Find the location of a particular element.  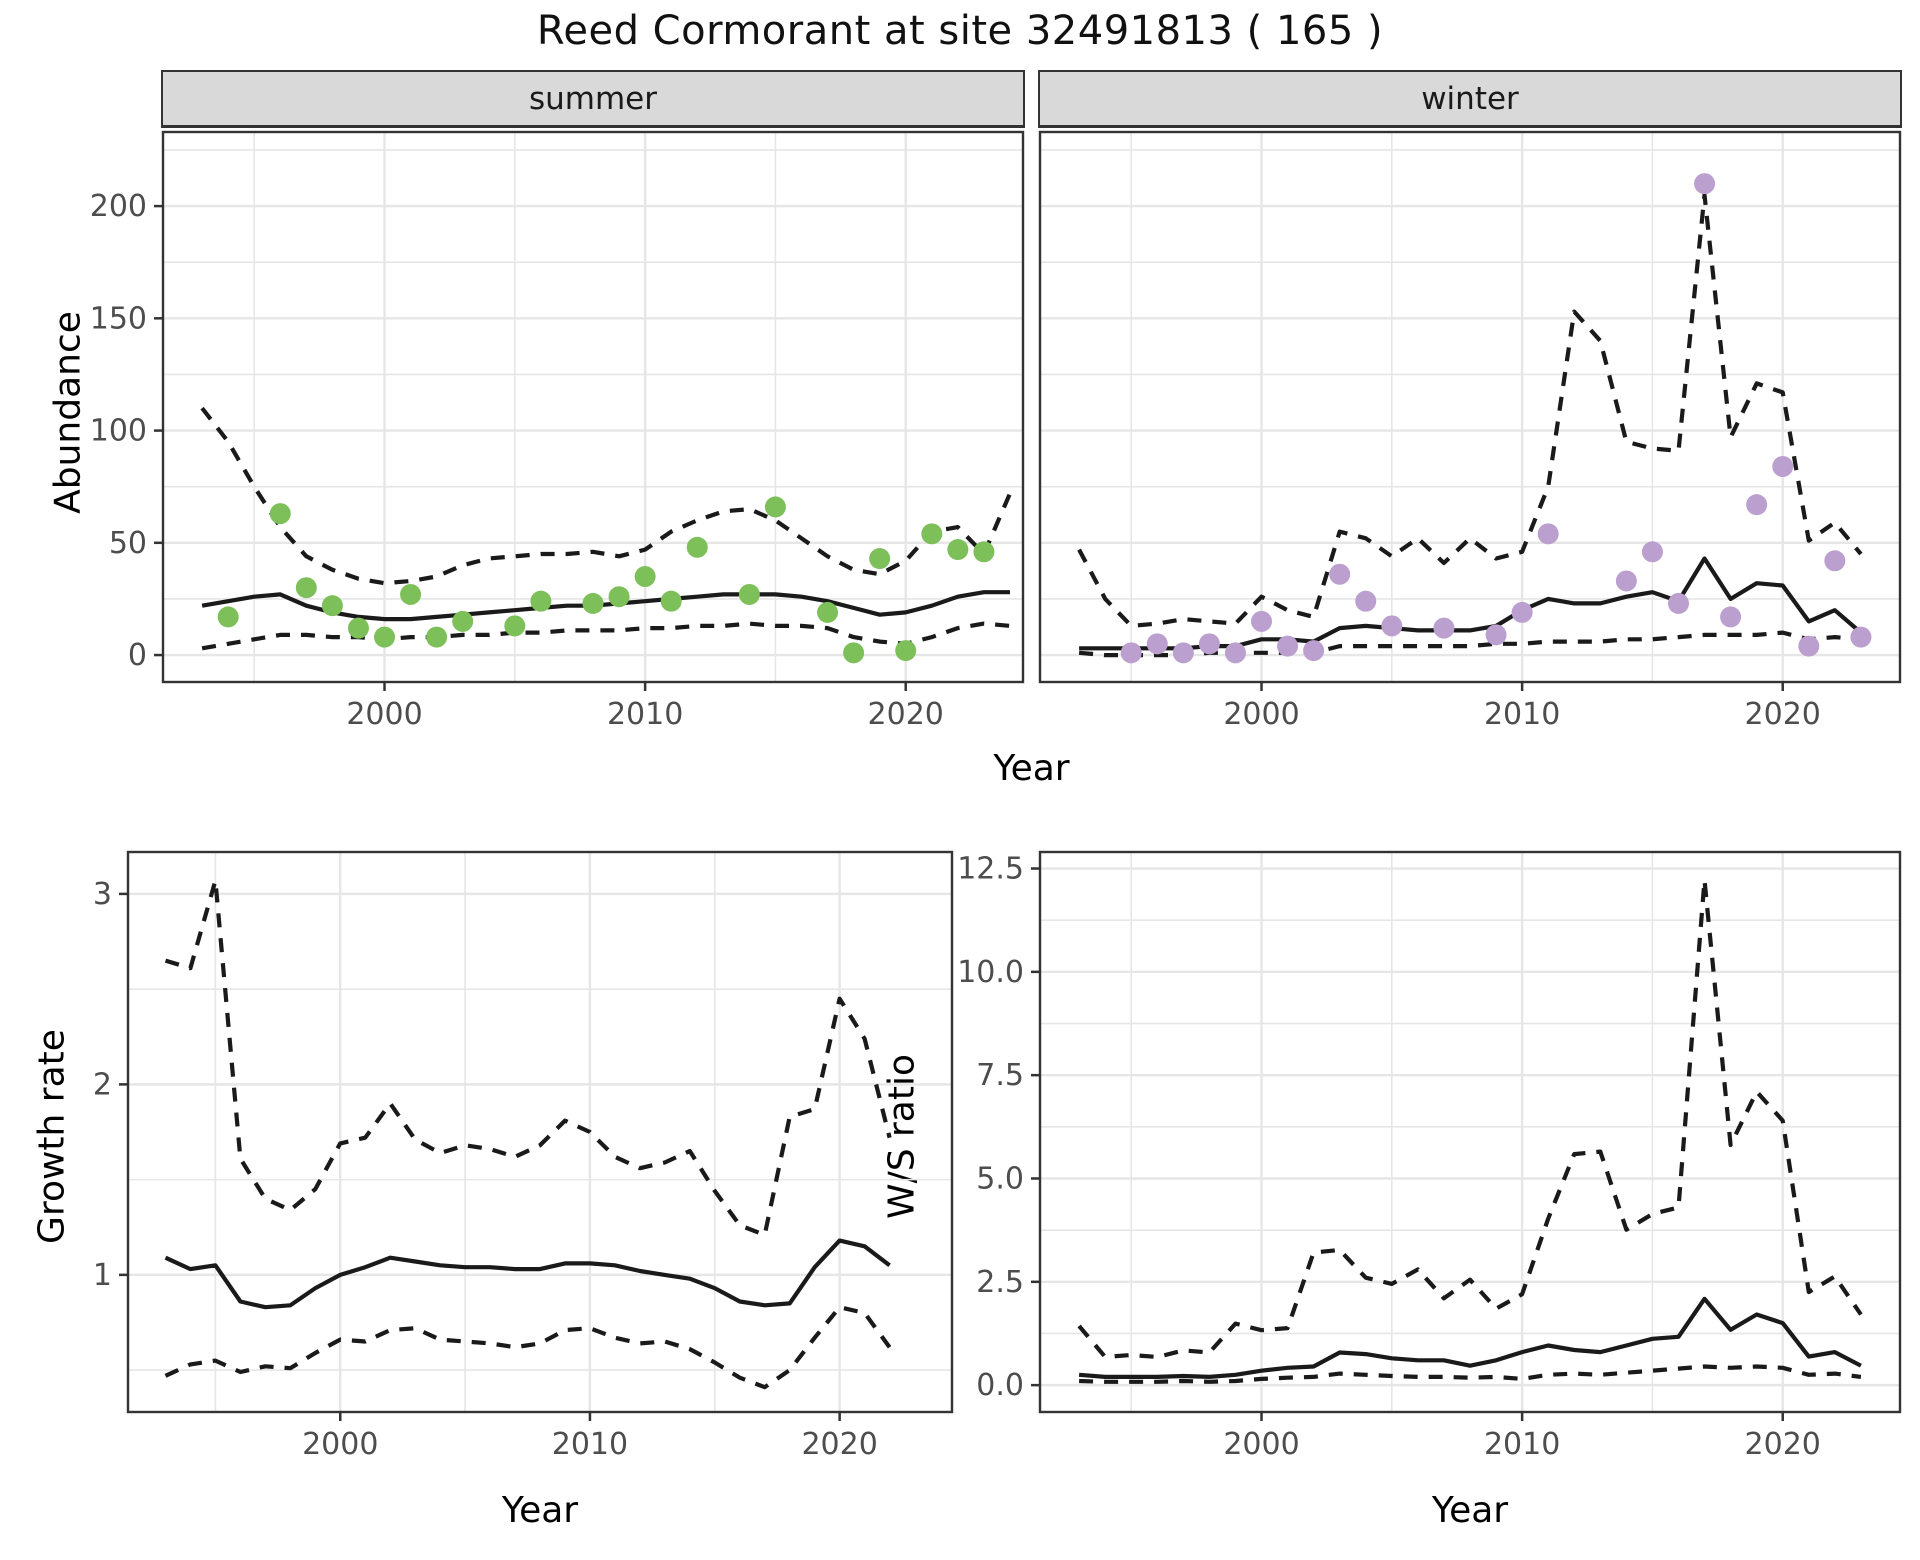

svg-text: 50 is located at coordinates (128, 543).